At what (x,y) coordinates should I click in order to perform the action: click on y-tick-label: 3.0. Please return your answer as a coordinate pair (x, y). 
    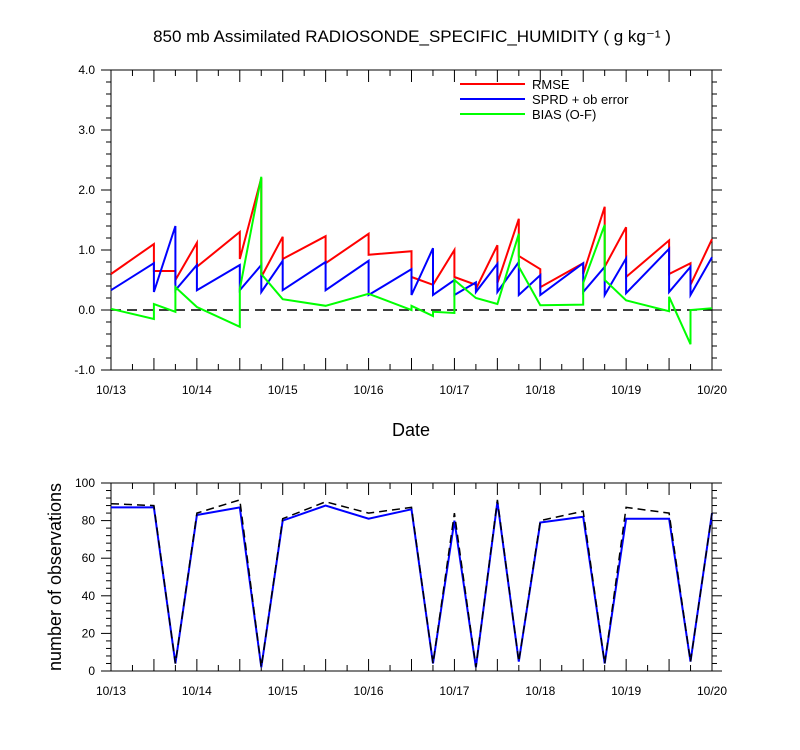
    Looking at the image, I should click on (86, 130).